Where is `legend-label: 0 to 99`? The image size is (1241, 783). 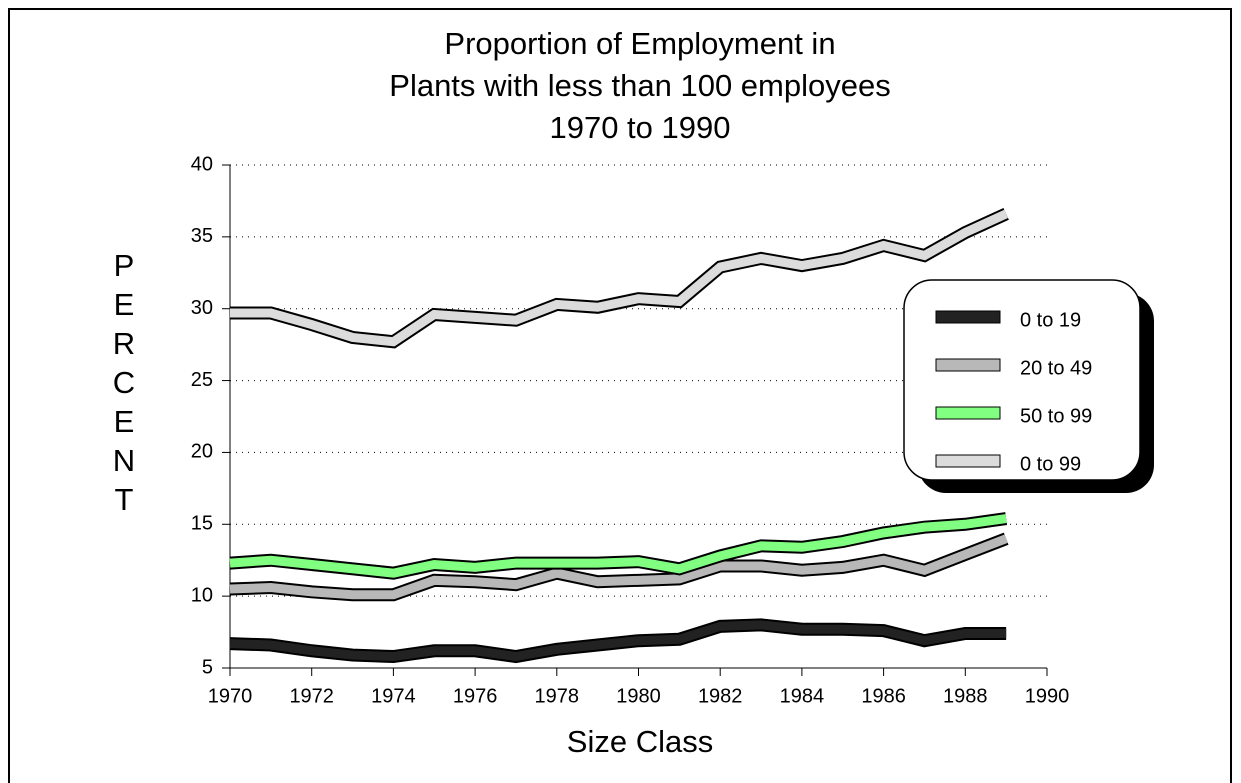
legend-label: 0 to 99 is located at coordinates (1050, 464).